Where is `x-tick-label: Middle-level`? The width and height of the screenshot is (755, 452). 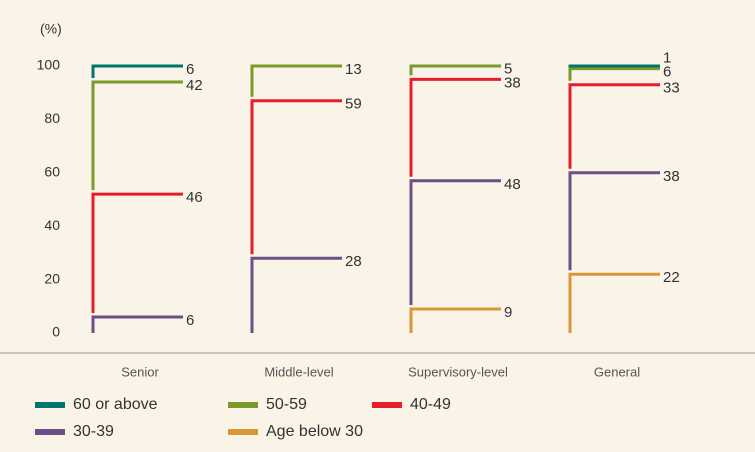
x-tick-label: Middle-level is located at coordinates (298, 371).